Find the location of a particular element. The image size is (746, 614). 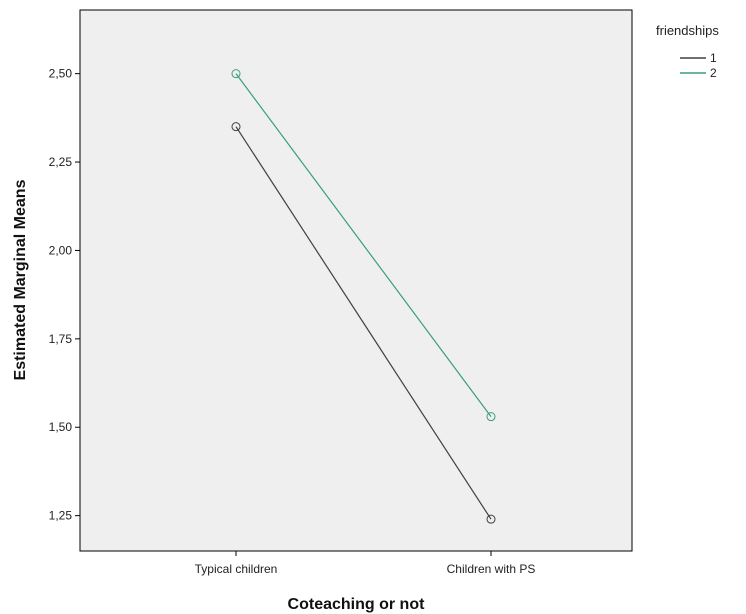

x-tick-label: Children with PS is located at coordinates (491, 569).